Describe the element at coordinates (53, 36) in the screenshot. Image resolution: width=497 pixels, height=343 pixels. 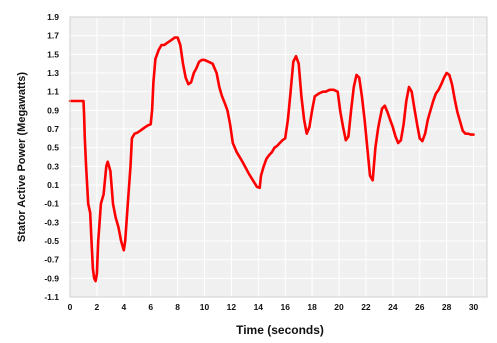
I see `y-tick-label: 1.7` at that location.